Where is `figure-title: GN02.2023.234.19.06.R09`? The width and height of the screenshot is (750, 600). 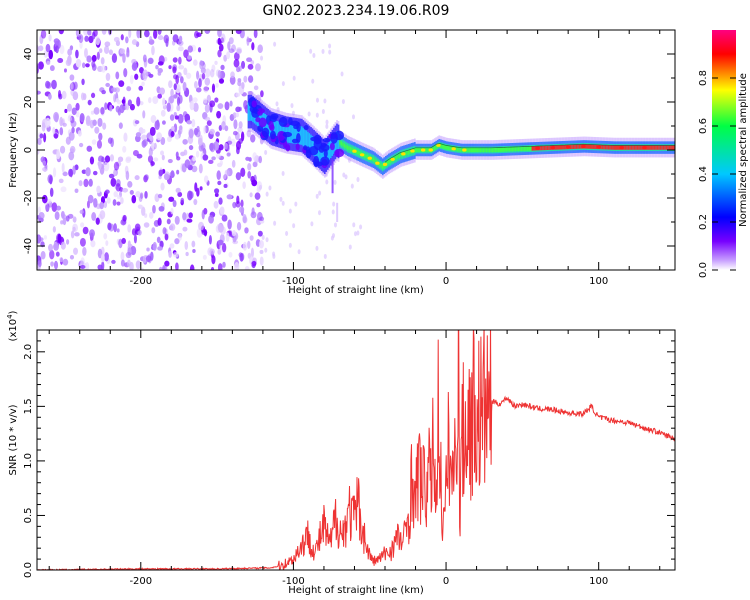 figure-title: GN02.2023.234.19.06.R09 is located at coordinates (356, 11).